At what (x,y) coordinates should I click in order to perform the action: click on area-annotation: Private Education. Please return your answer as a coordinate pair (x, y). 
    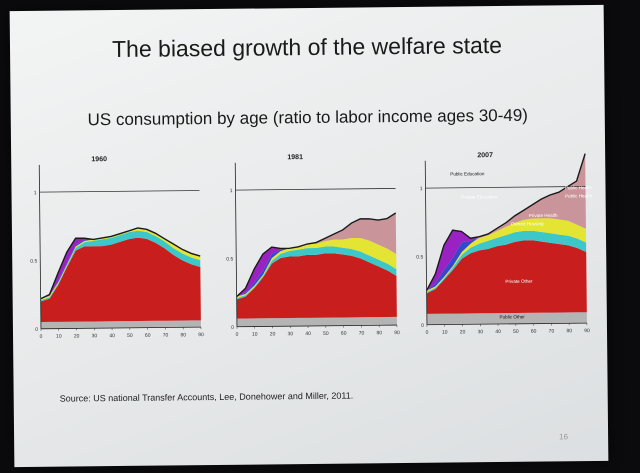
    Looking at the image, I should click on (479, 196).